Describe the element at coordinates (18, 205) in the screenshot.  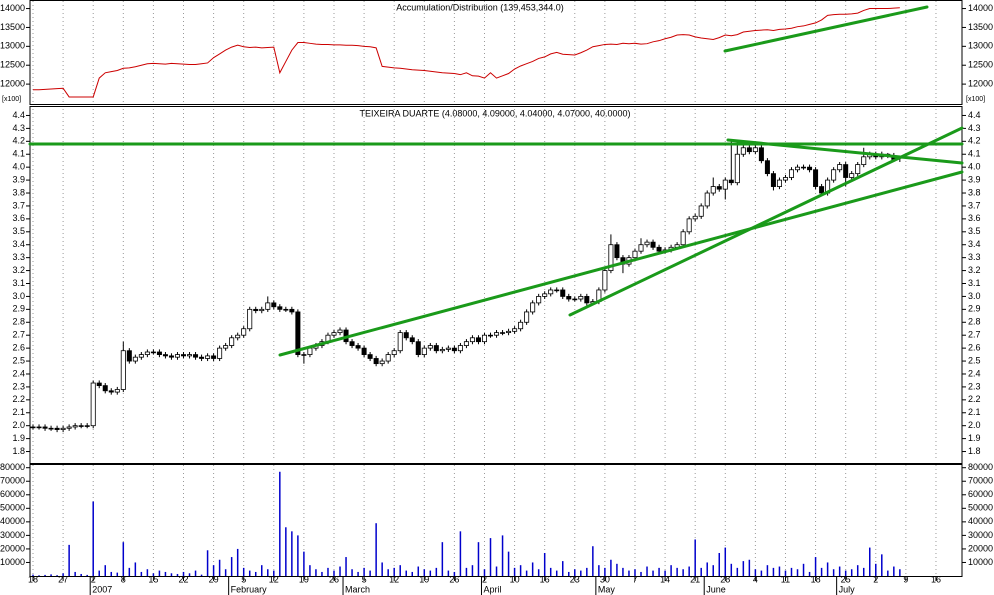
I see `y-tick-label: 3.7` at that location.